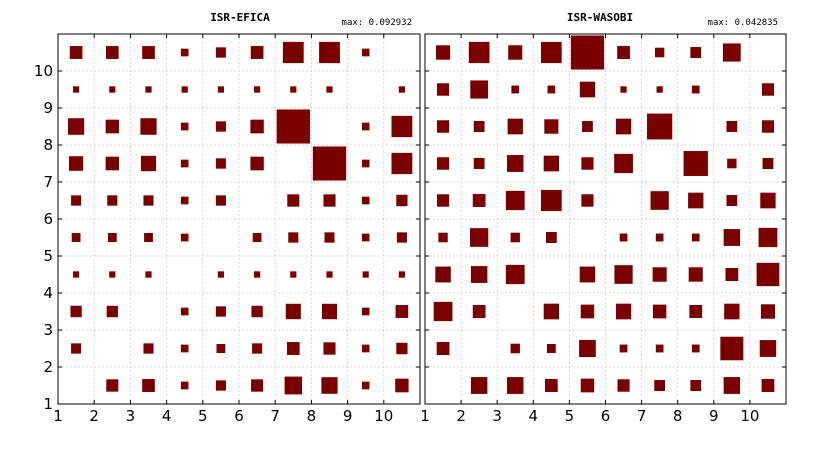 Image resolution: width=830 pixels, height=456 pixels. What do you see at coordinates (148, 52) in the screenshot?
I see `cell-square-r10-c3` at bounding box center [148, 52].